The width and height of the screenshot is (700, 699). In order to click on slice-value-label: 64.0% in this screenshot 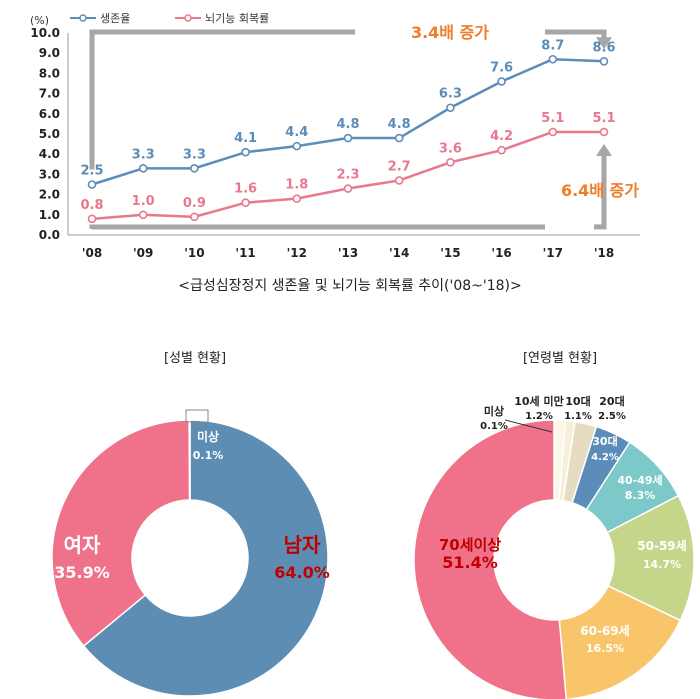, I will do `click(302, 572)`.